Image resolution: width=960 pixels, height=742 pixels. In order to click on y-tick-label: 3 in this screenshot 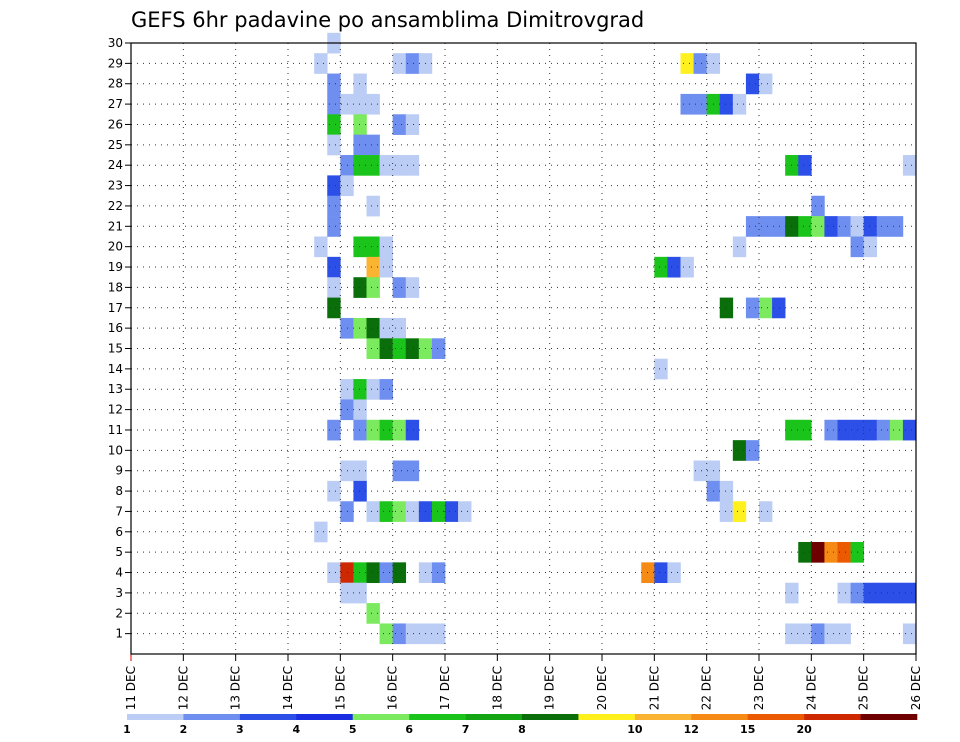, I will do `click(119, 593)`.